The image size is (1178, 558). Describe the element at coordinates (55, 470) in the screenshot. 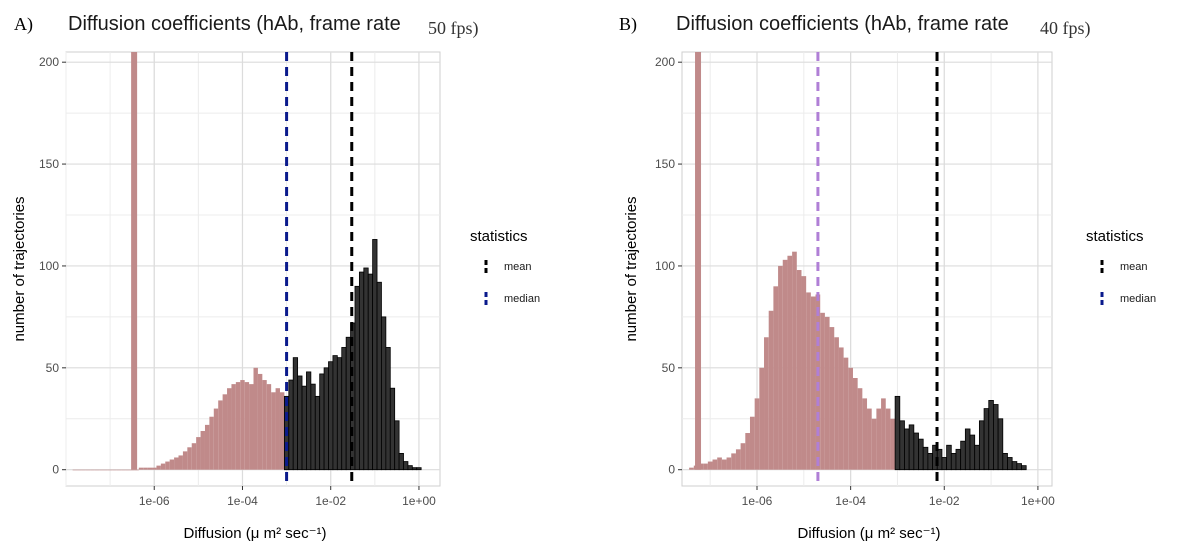

I see `y-tick-label: 0` at that location.